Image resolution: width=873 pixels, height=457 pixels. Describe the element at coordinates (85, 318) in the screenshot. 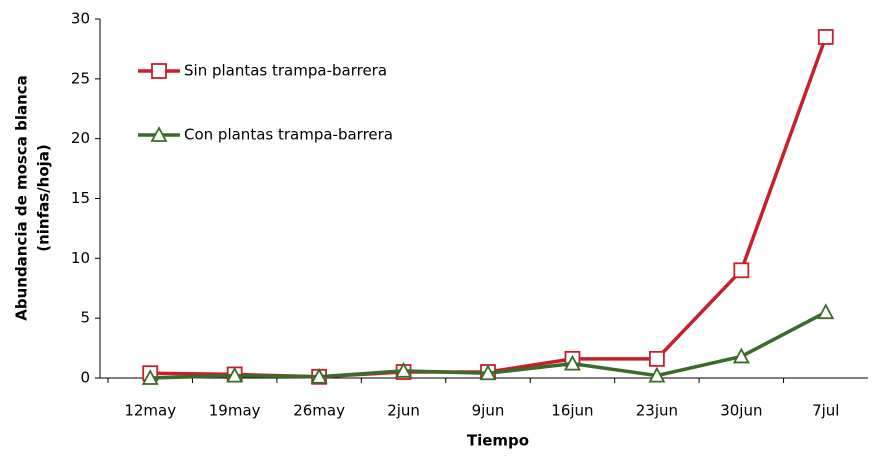

I see `y-tick-label: 5` at that location.